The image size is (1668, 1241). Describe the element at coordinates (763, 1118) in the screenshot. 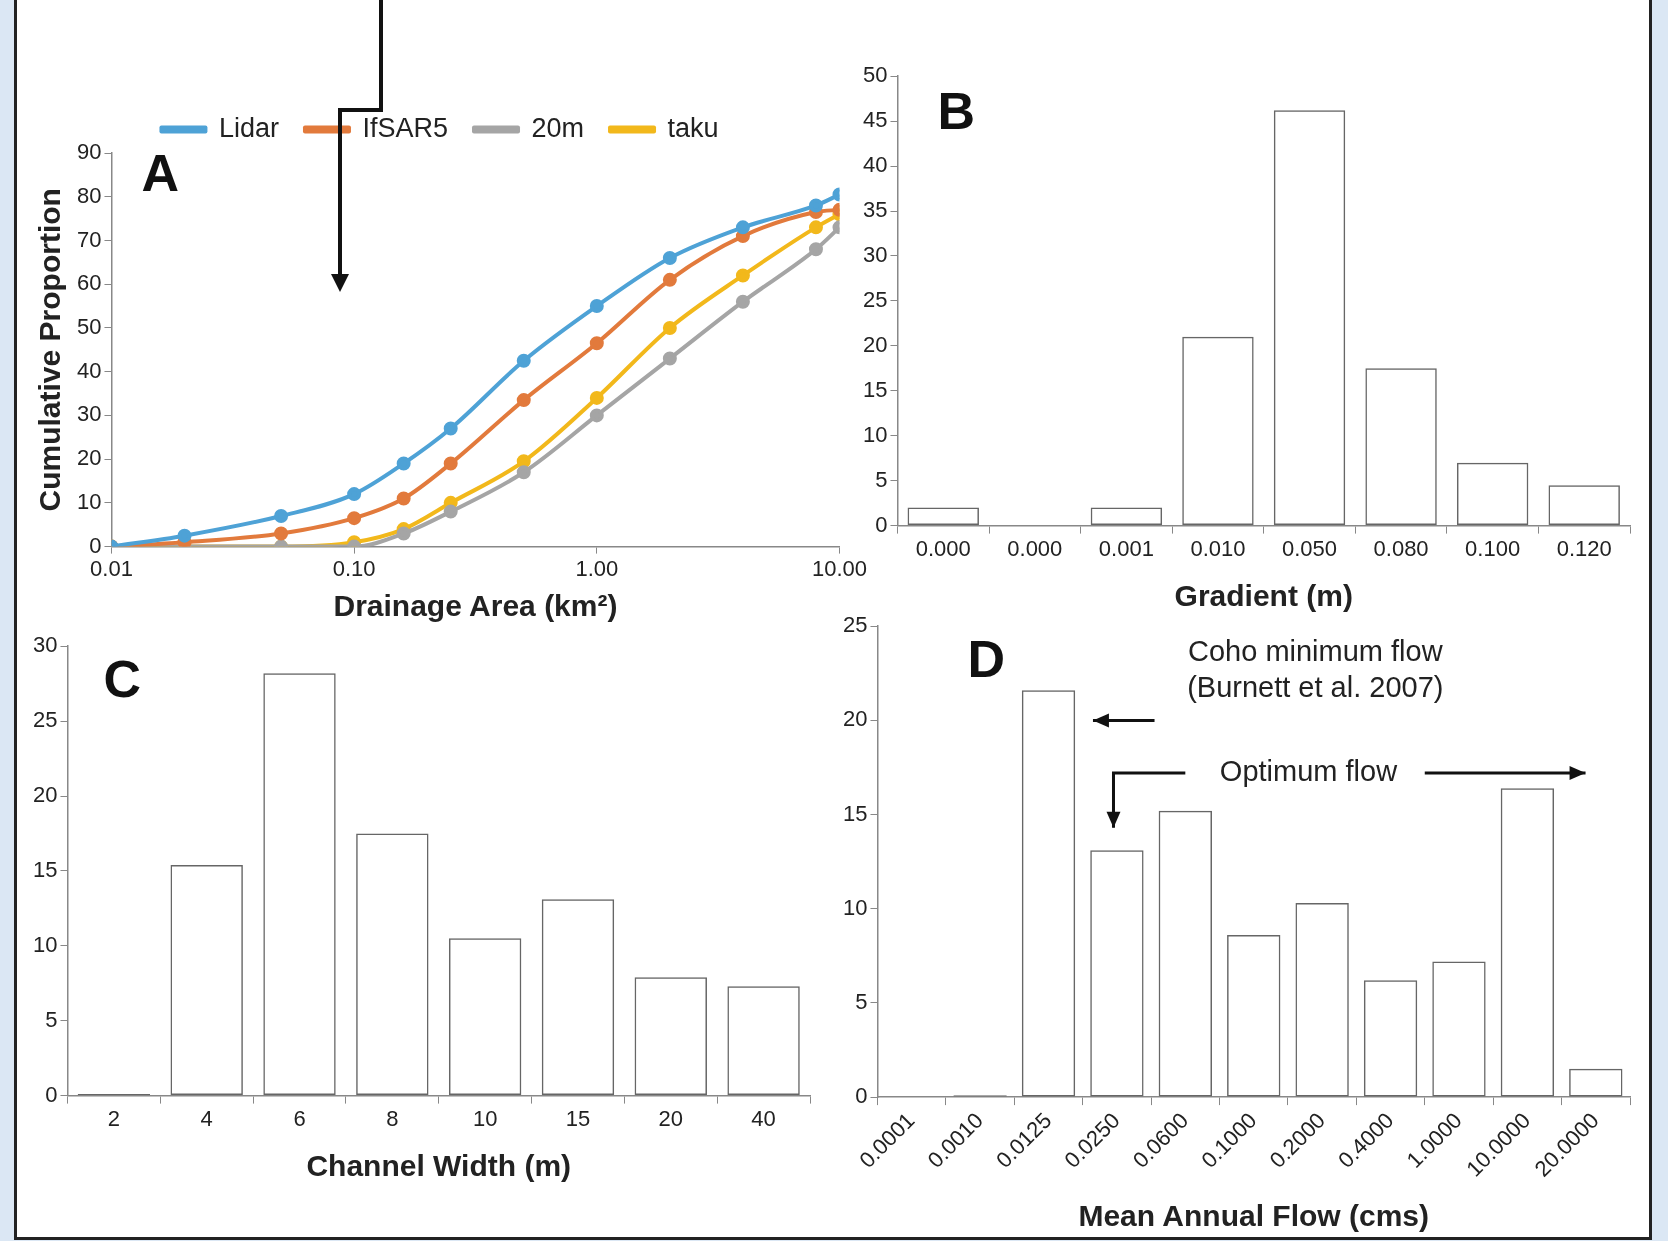

I see `x-tick-label: 40` at that location.